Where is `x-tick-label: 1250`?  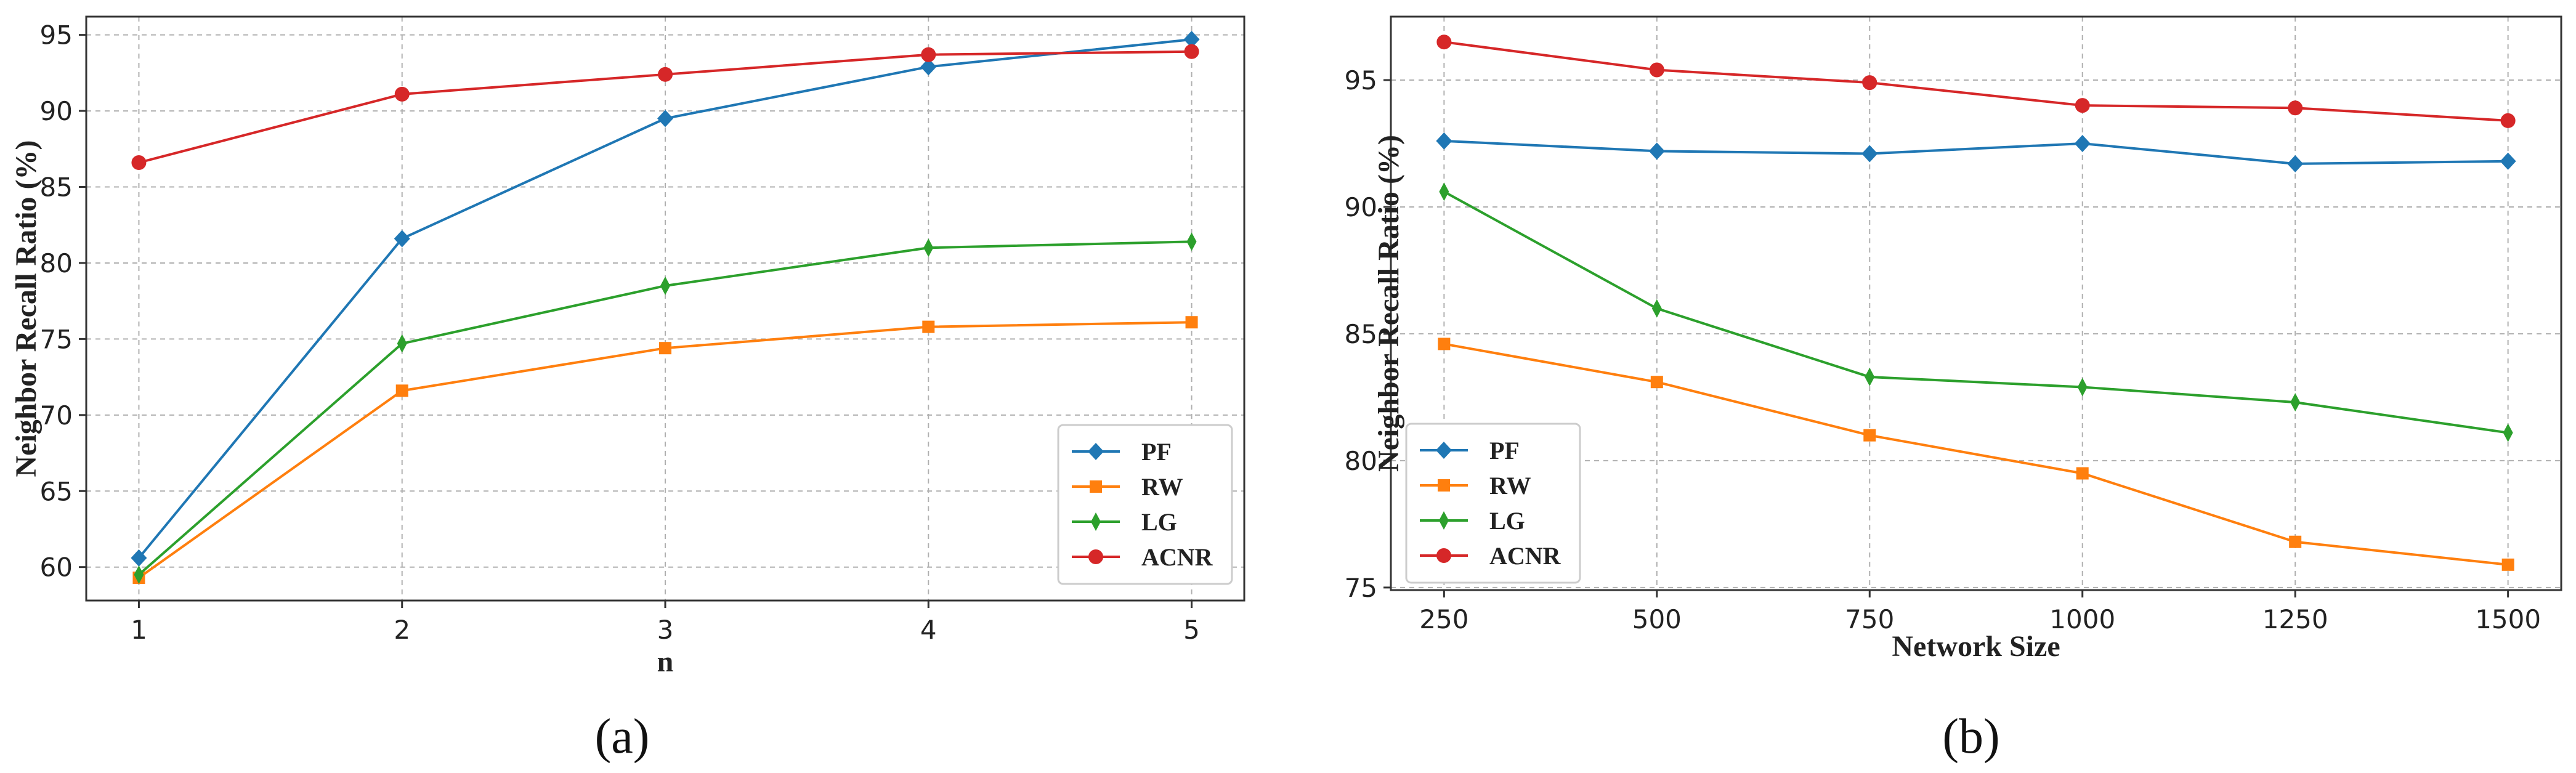
x-tick-label: 1250 is located at coordinates (2295, 619).